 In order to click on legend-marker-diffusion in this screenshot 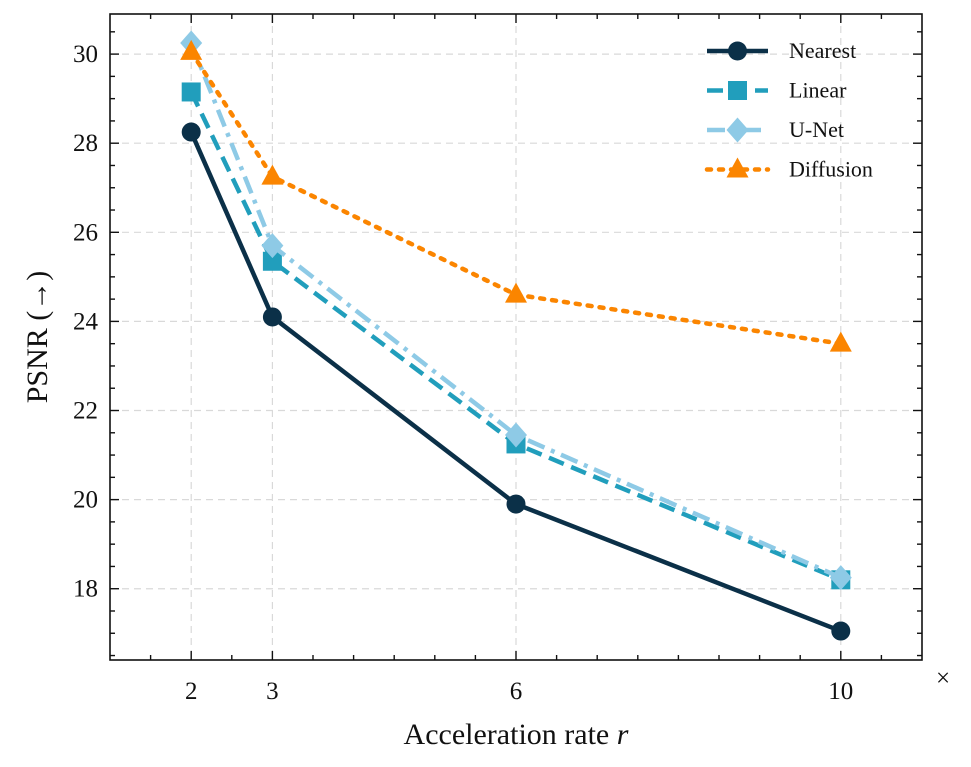, I will do `click(737, 167)`.